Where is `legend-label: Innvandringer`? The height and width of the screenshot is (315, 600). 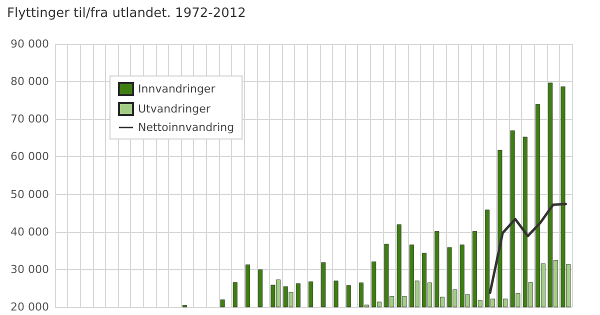
legend-label: Innvandringer is located at coordinates (177, 89).